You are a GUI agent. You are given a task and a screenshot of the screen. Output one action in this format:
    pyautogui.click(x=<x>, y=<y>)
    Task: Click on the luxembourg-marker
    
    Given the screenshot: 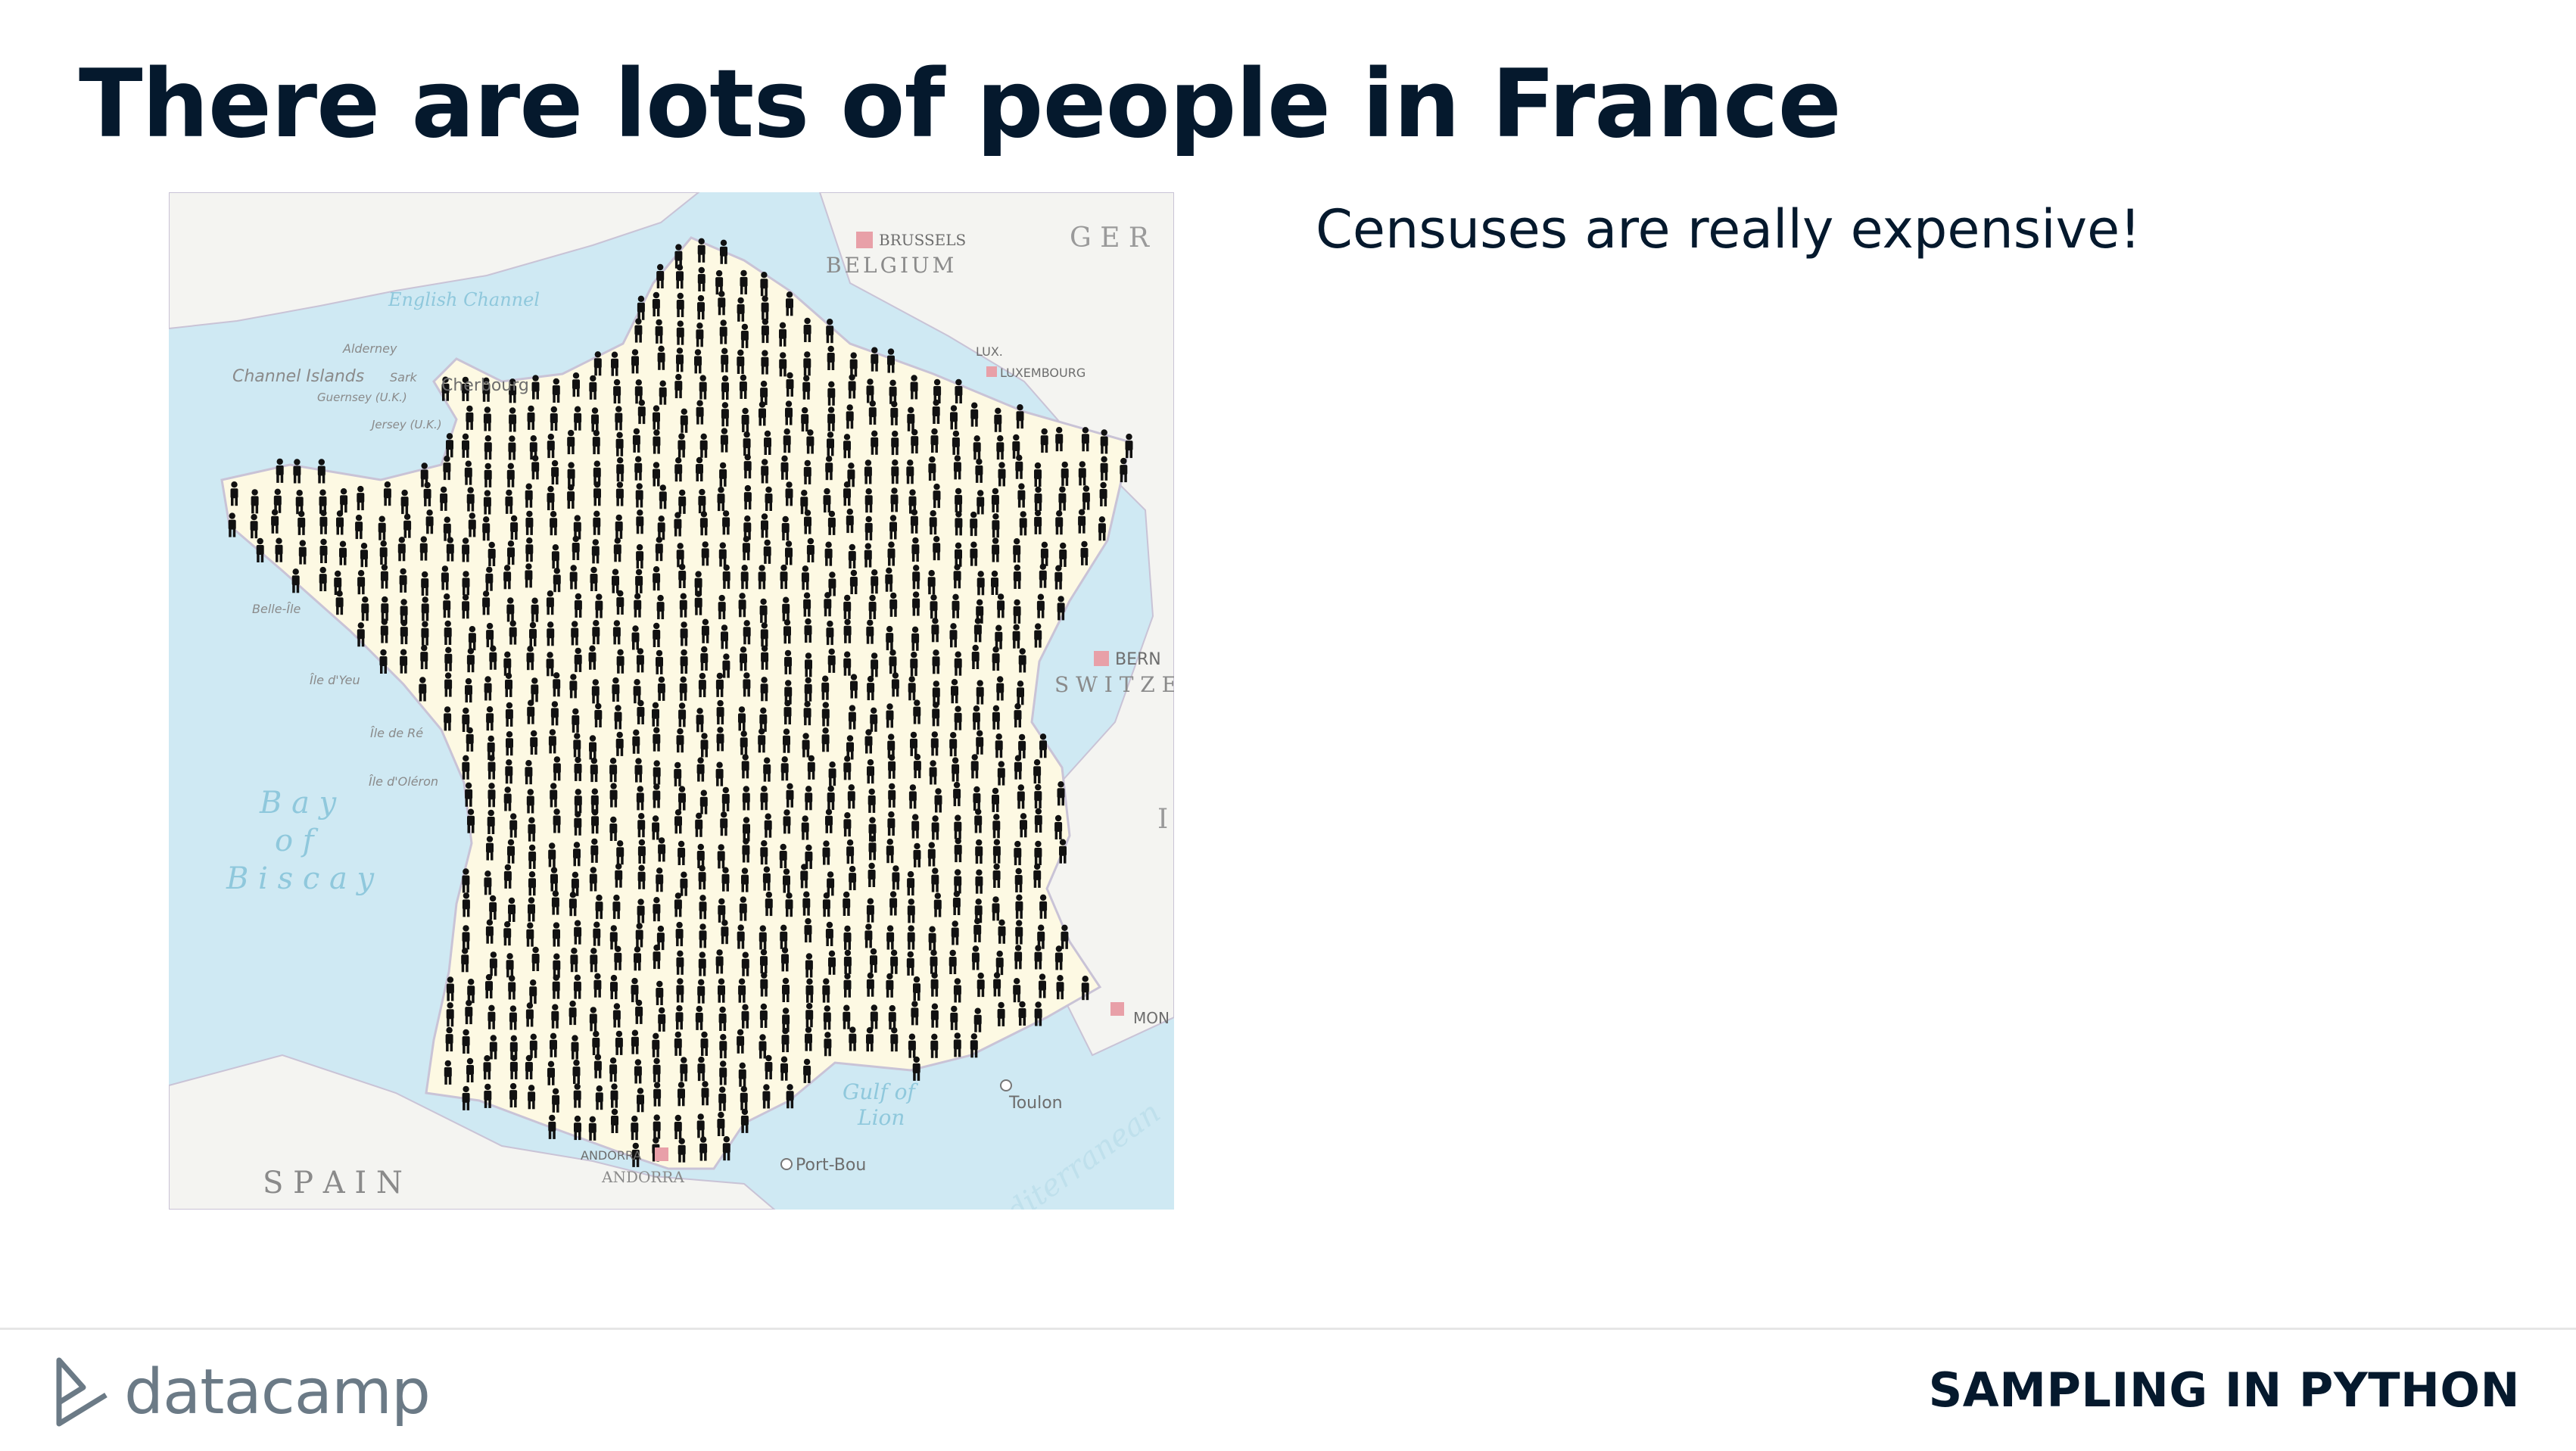 What is the action you would take?
    pyautogui.click(x=991, y=371)
    